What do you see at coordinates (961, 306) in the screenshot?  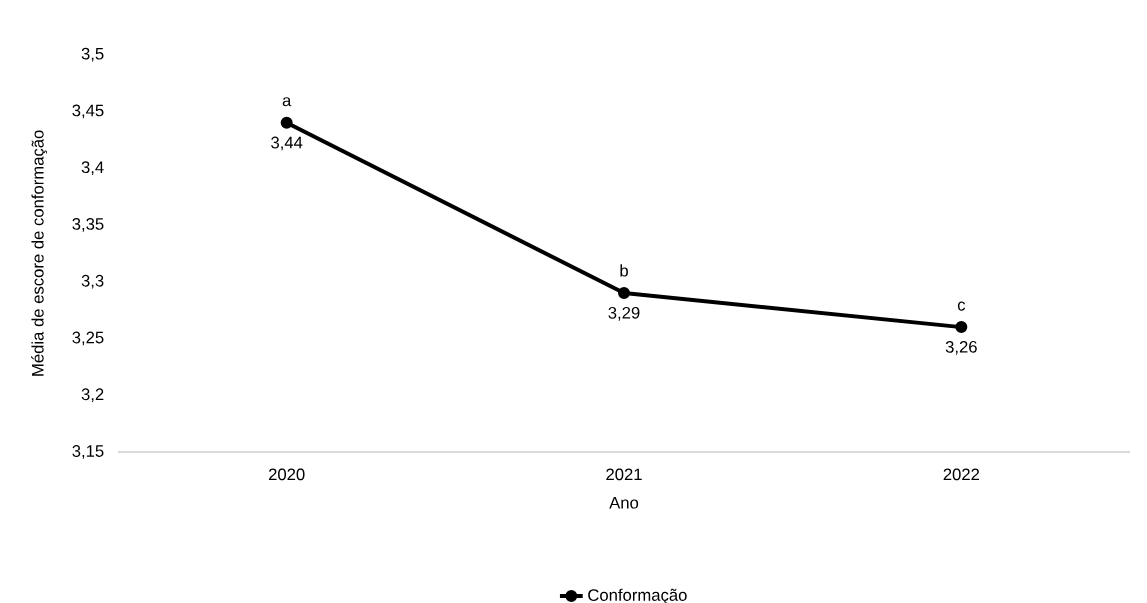 I see `annotation: c` at bounding box center [961, 306].